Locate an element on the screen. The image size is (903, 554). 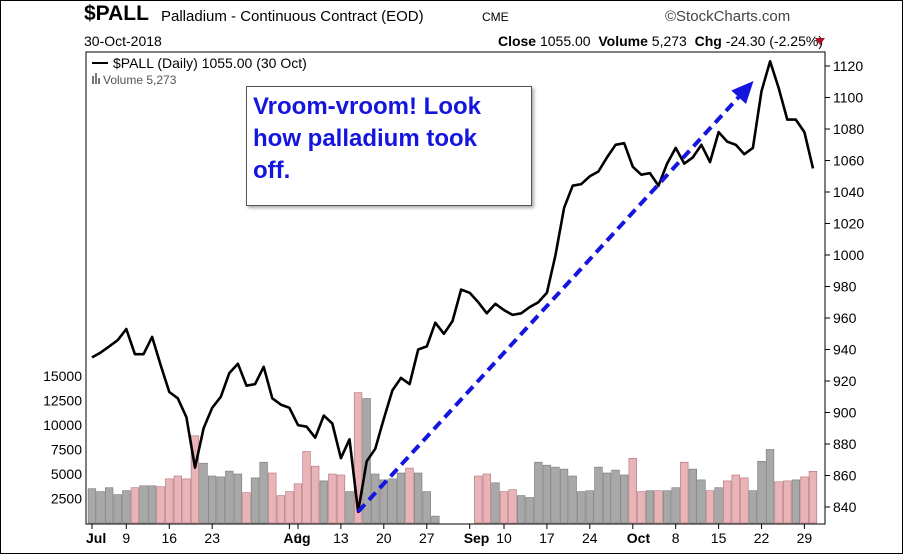
volume-tick-label: 7500 is located at coordinates (66, 450).